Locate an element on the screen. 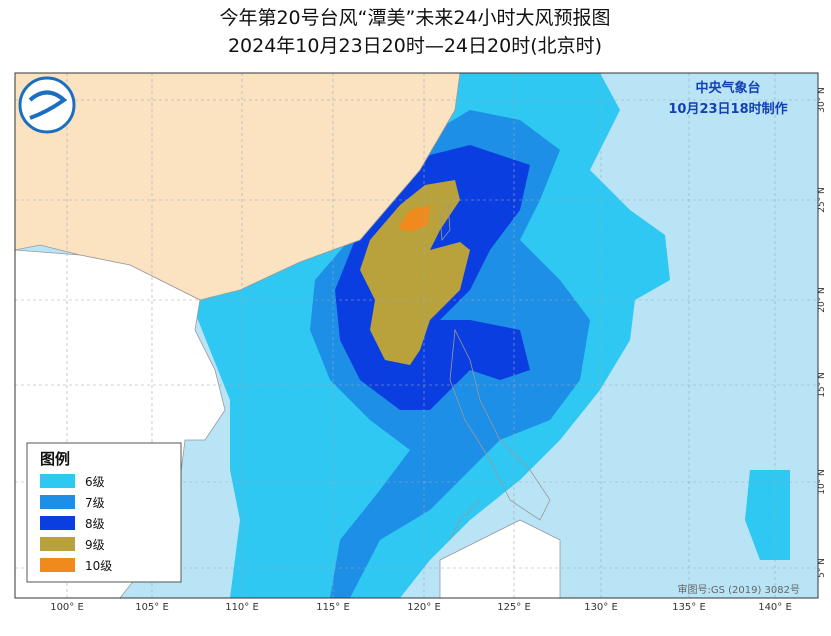 Image resolution: width=831 pixels, height=636 pixels. subtitle: 2024年10月23日20时—24日20时(北京时) is located at coordinates (415, 46).